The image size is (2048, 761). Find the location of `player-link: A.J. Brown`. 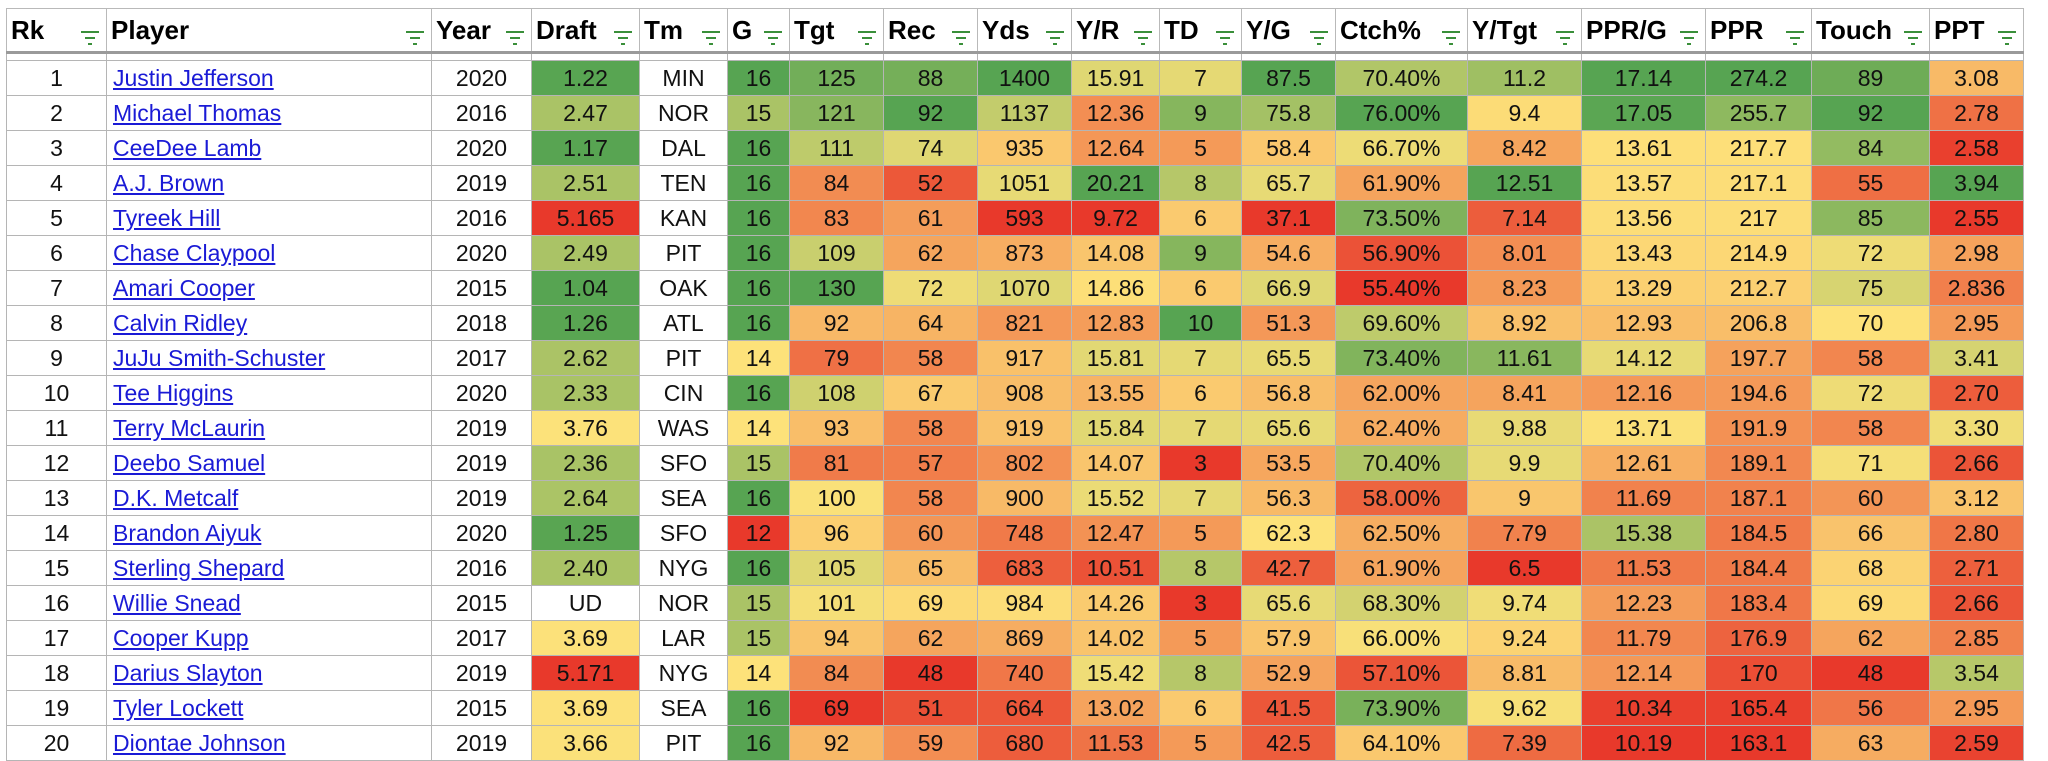

player-link: A.J. Brown is located at coordinates (169, 182).